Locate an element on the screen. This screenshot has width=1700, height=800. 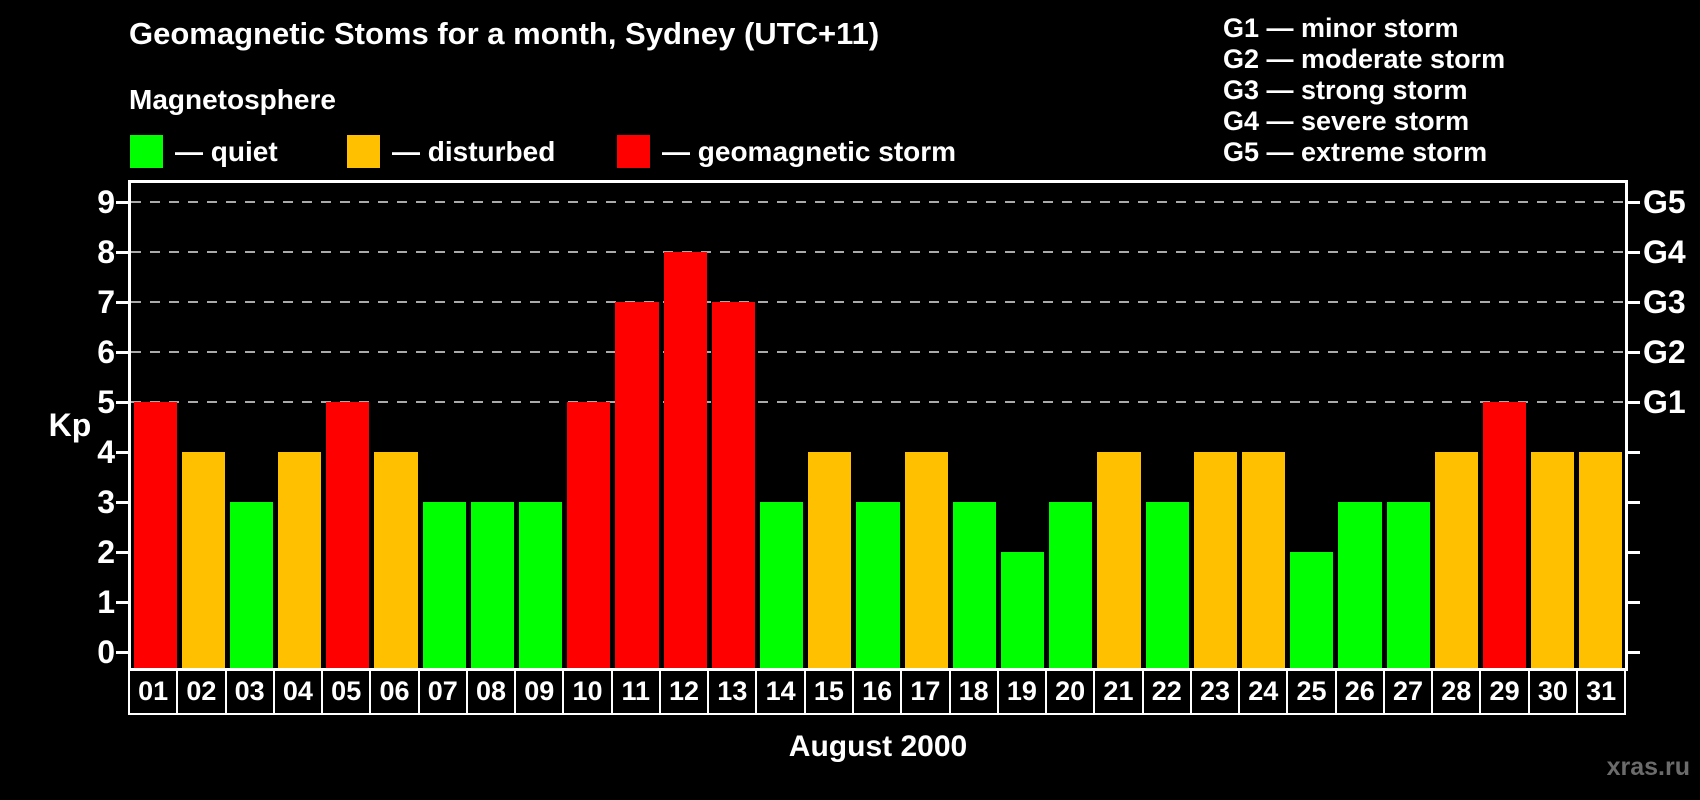
x-label-cell-09: 09 is located at coordinates (539, 691).